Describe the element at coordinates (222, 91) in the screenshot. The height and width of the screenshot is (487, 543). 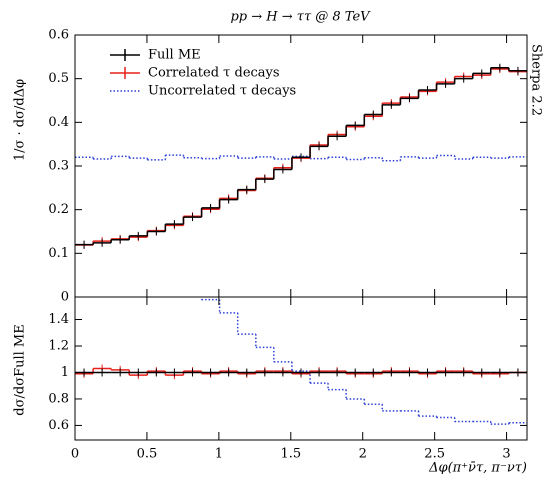
I see `legend-label: Uncorrelated τ decays` at that location.